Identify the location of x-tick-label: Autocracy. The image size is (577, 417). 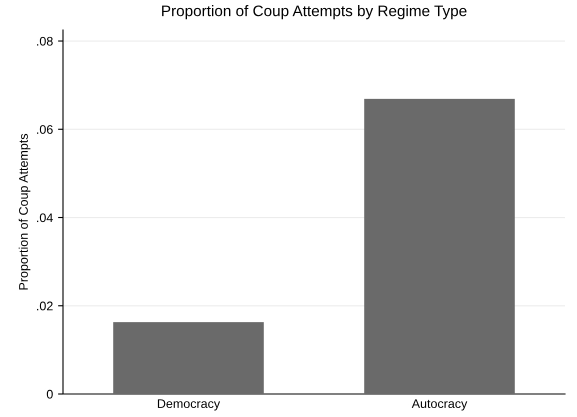
(440, 405).